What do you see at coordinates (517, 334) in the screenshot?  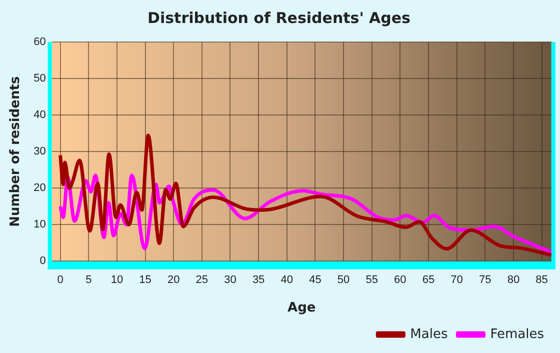 I see `legend-label: Females` at bounding box center [517, 334].